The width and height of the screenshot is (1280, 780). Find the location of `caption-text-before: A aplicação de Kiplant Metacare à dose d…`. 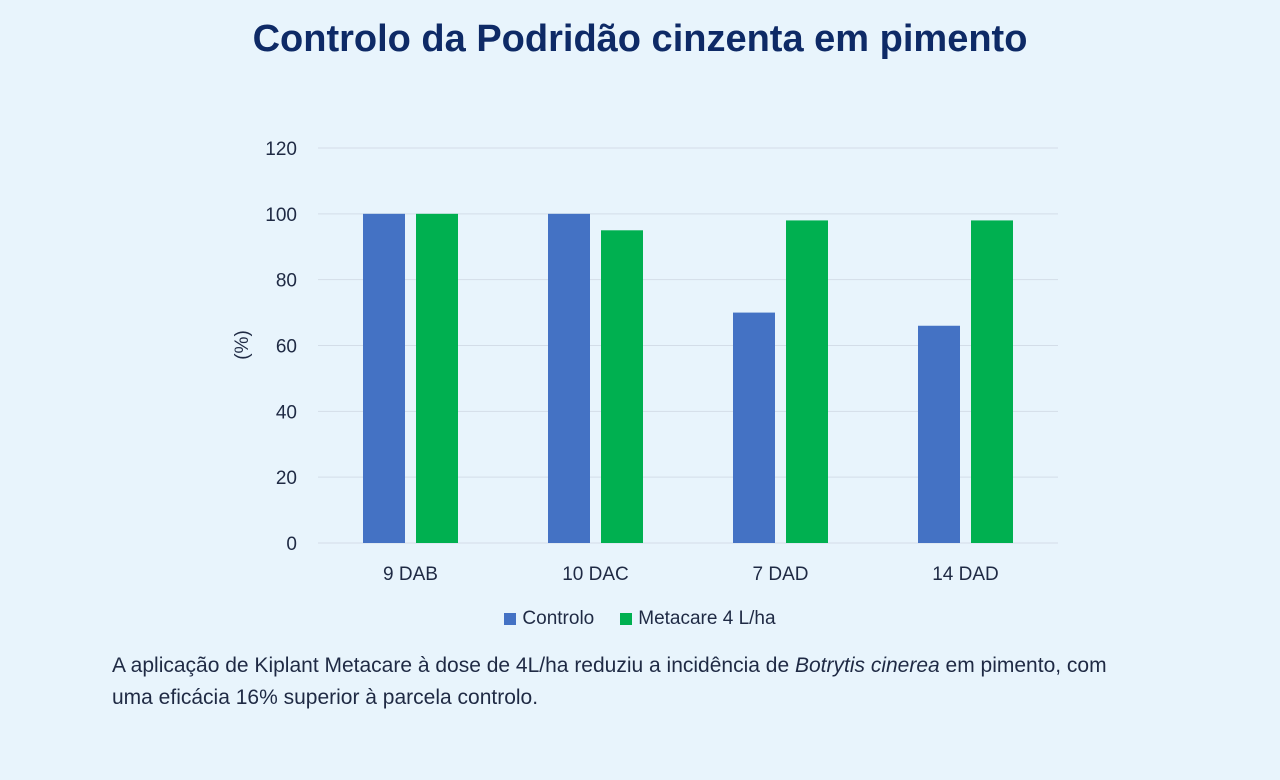

caption-text-before: A aplicação de Kiplant Metacare à dose d… is located at coordinates (453, 665).